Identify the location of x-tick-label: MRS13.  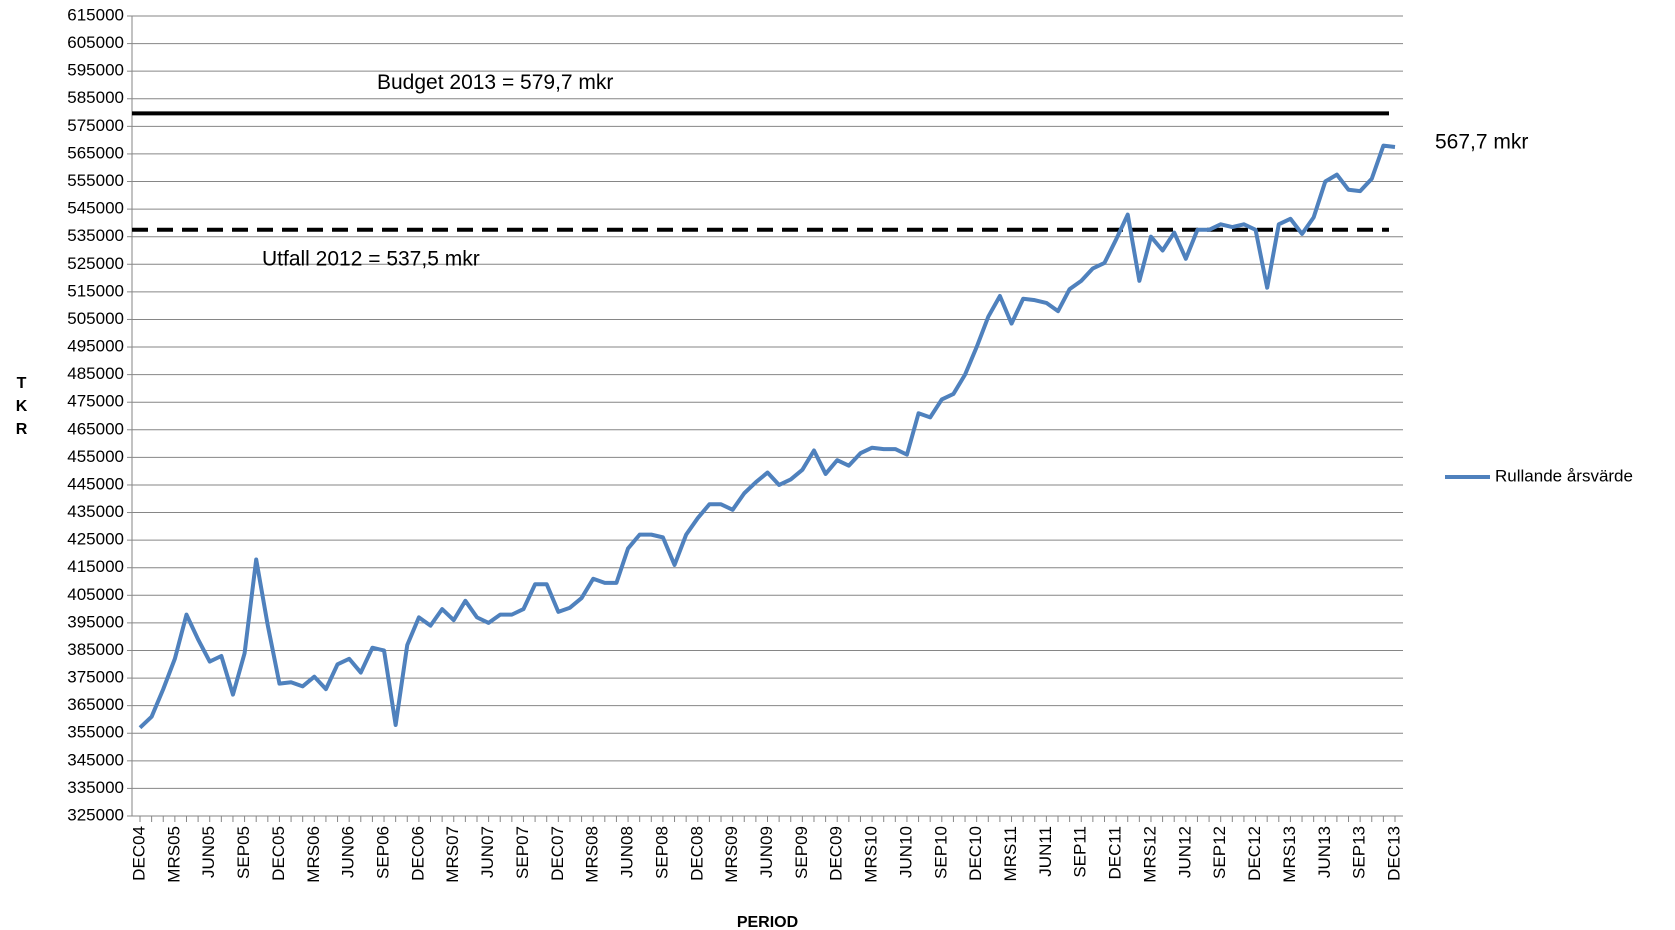
(1289, 854).